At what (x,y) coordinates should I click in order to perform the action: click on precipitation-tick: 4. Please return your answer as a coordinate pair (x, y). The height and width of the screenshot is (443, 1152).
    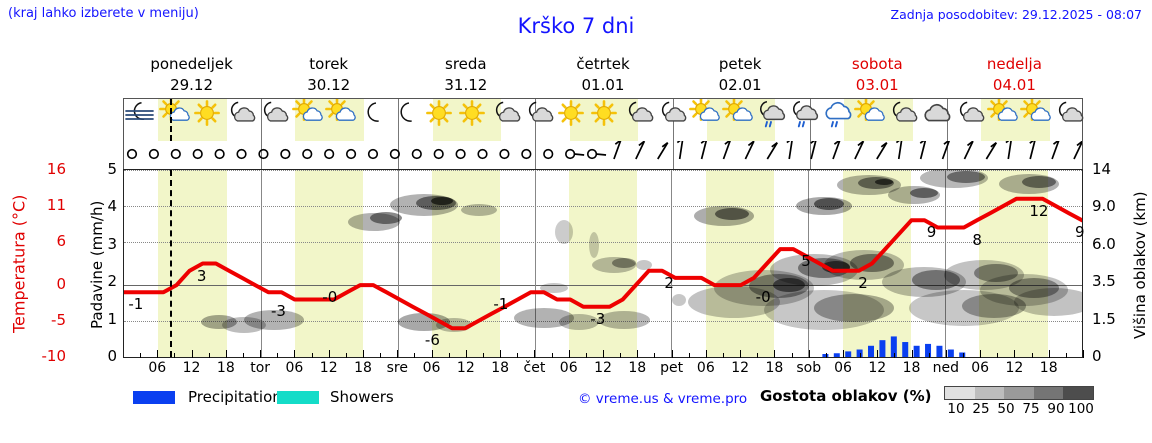
    Looking at the image, I should click on (112, 206).